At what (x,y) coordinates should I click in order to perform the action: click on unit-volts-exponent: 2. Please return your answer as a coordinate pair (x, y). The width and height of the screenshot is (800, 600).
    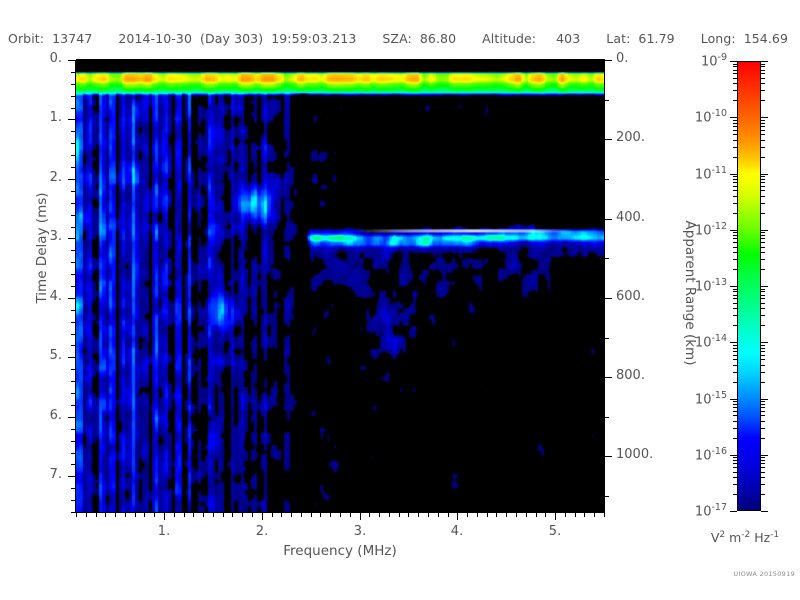
    Looking at the image, I should click on (722, 535).